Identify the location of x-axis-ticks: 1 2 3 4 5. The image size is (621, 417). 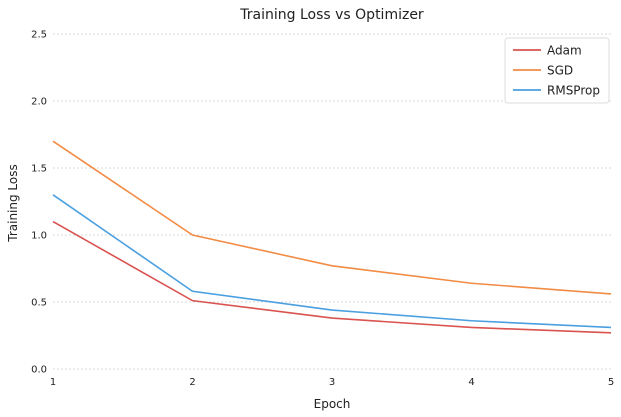
(332, 382).